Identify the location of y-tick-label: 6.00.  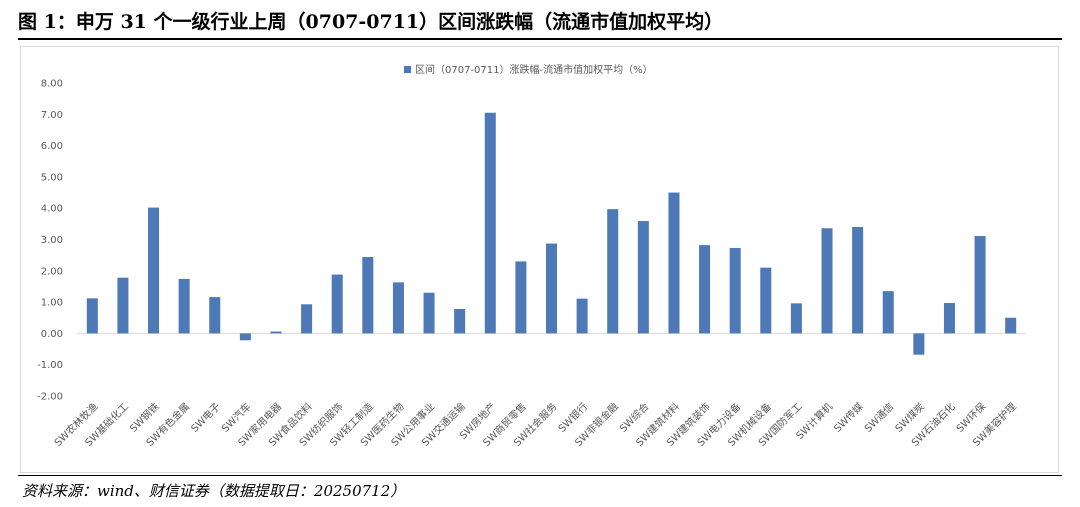
(52, 146).